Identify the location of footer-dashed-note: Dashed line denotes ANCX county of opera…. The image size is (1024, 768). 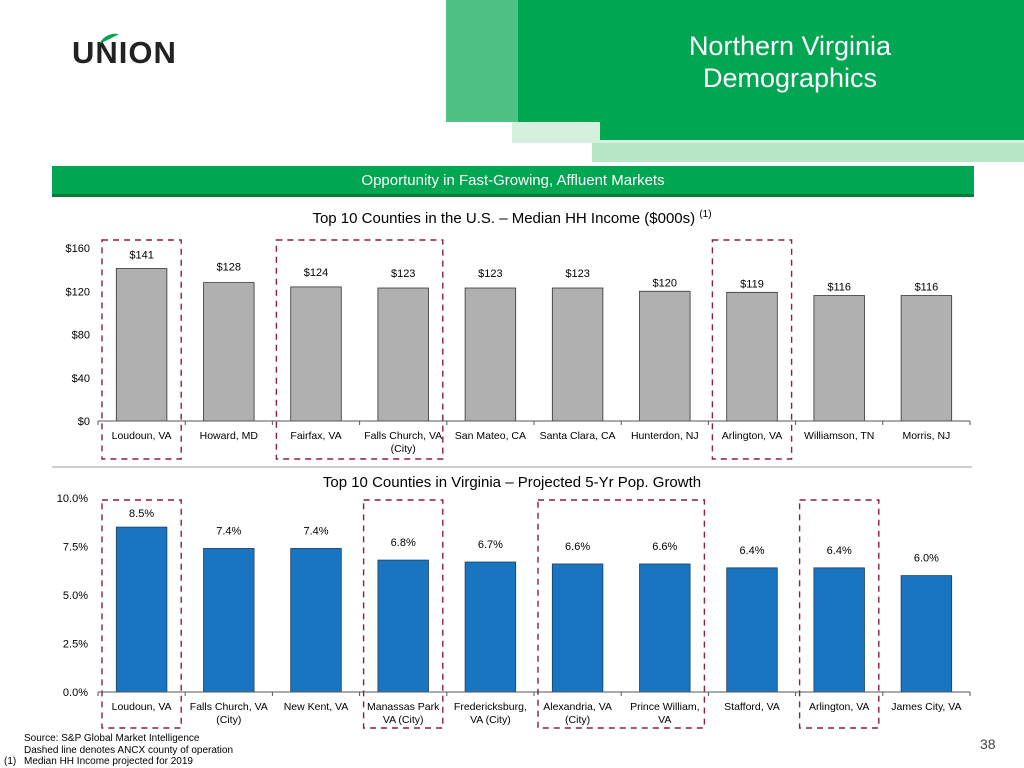
(129, 750).